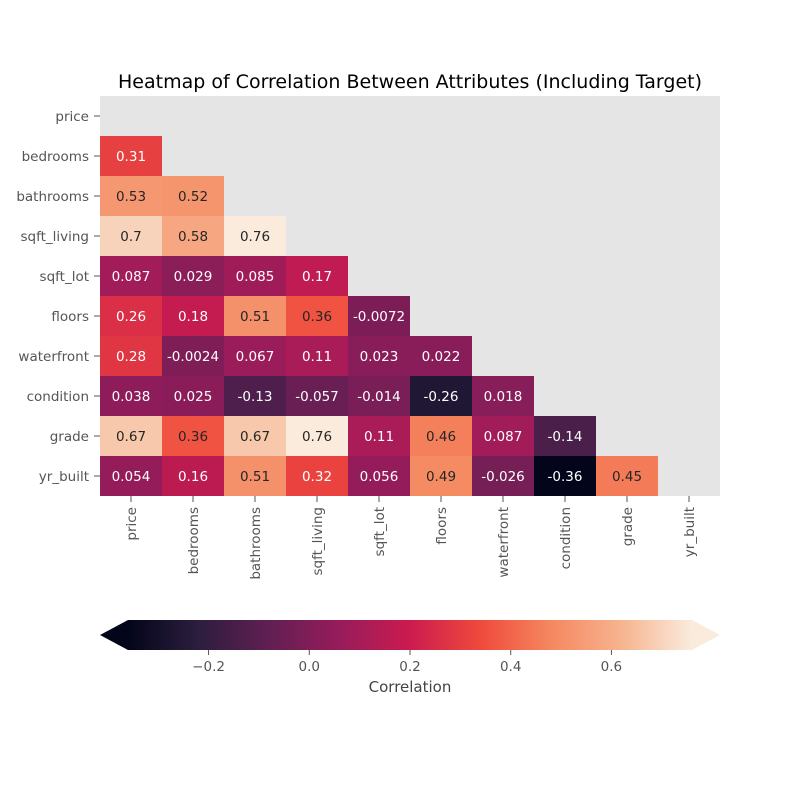  I want to click on heatmap-cell-condition-sqft_lot, so click(379, 396).